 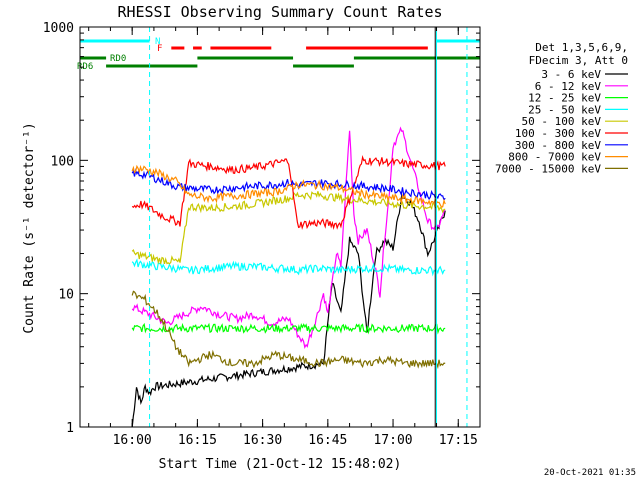 What do you see at coordinates (564, 98) in the screenshot?
I see `legend-label: 12 - 25 keV` at bounding box center [564, 98].